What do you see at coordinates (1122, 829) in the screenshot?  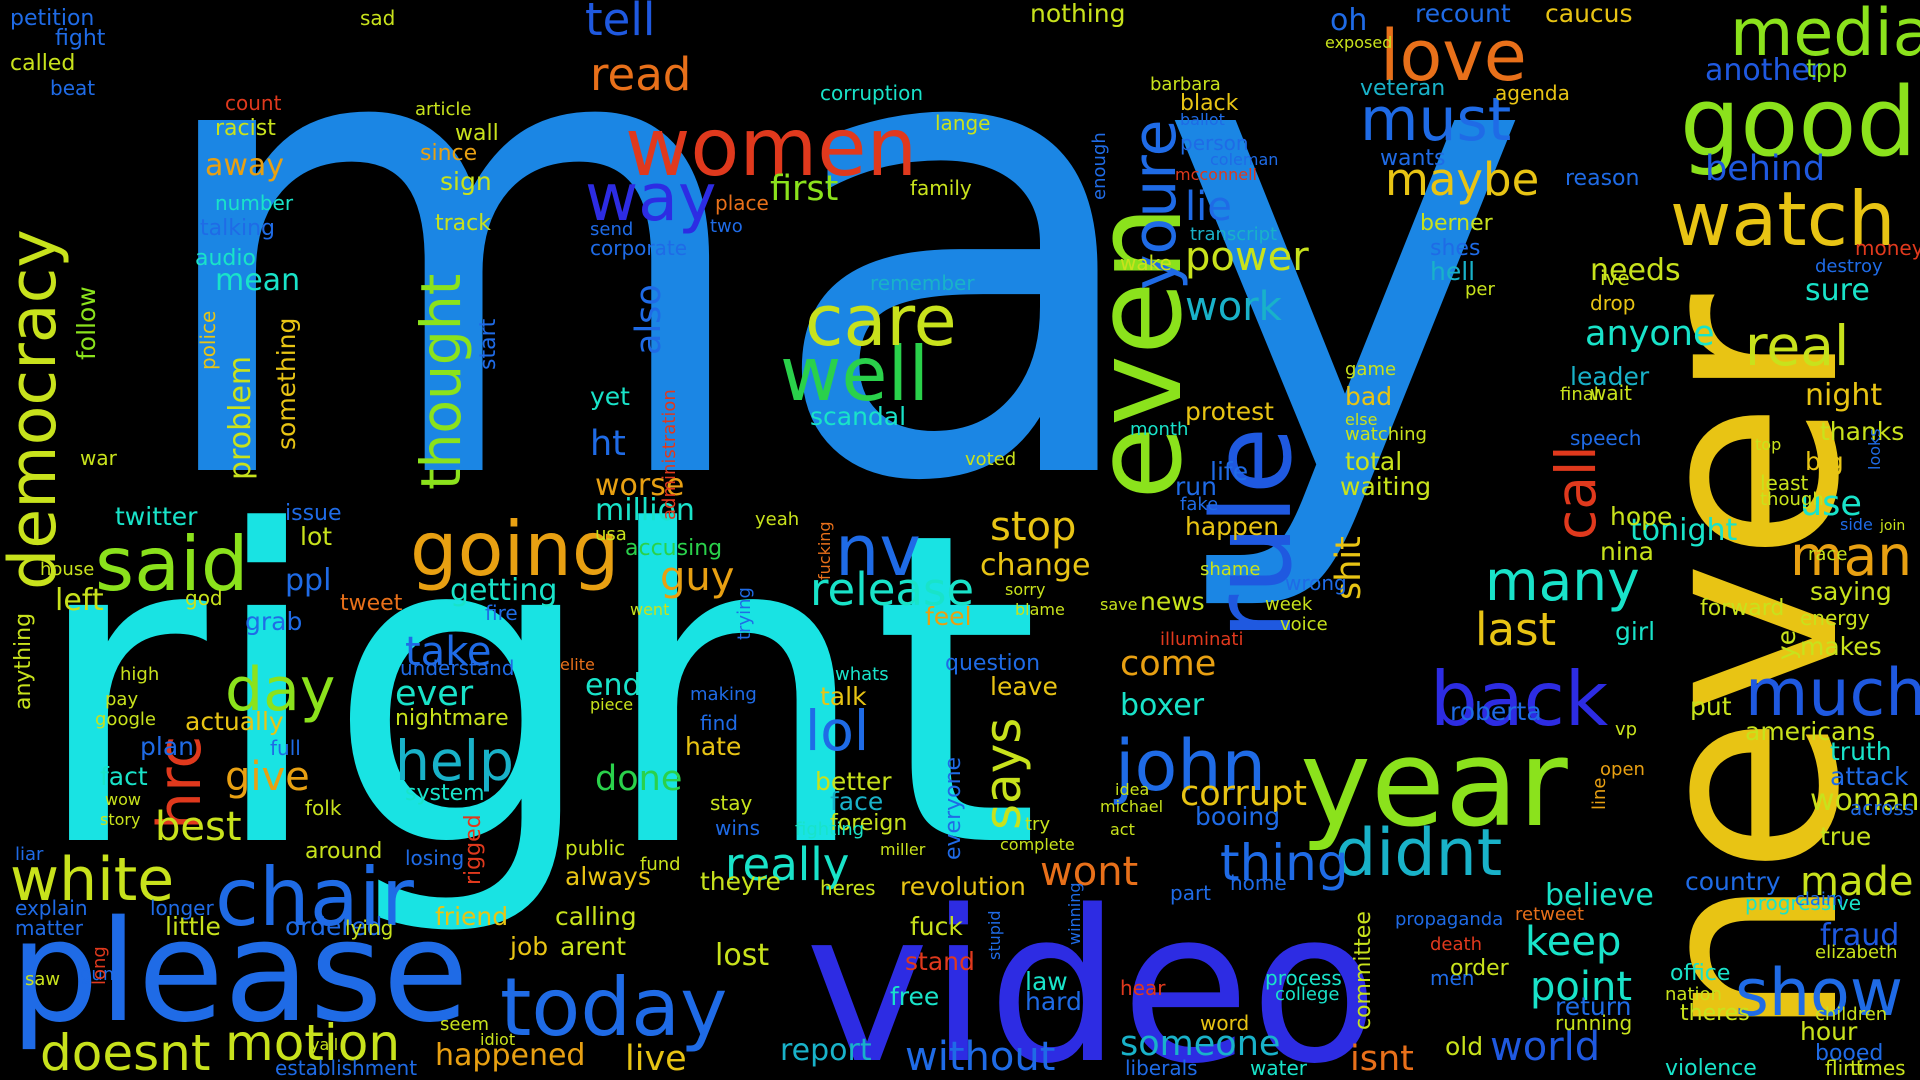 I see `cloud-word: act` at bounding box center [1122, 829].